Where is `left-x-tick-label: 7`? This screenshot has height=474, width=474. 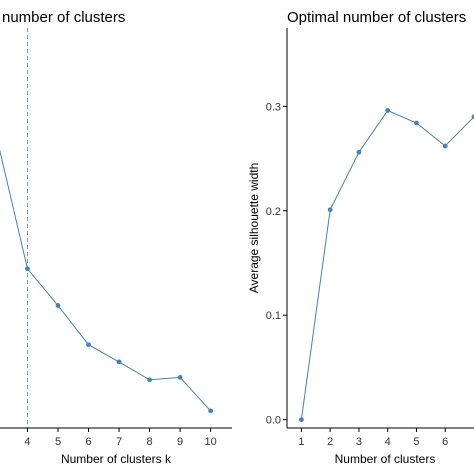
left-x-tick-label: 7 is located at coordinates (119, 442).